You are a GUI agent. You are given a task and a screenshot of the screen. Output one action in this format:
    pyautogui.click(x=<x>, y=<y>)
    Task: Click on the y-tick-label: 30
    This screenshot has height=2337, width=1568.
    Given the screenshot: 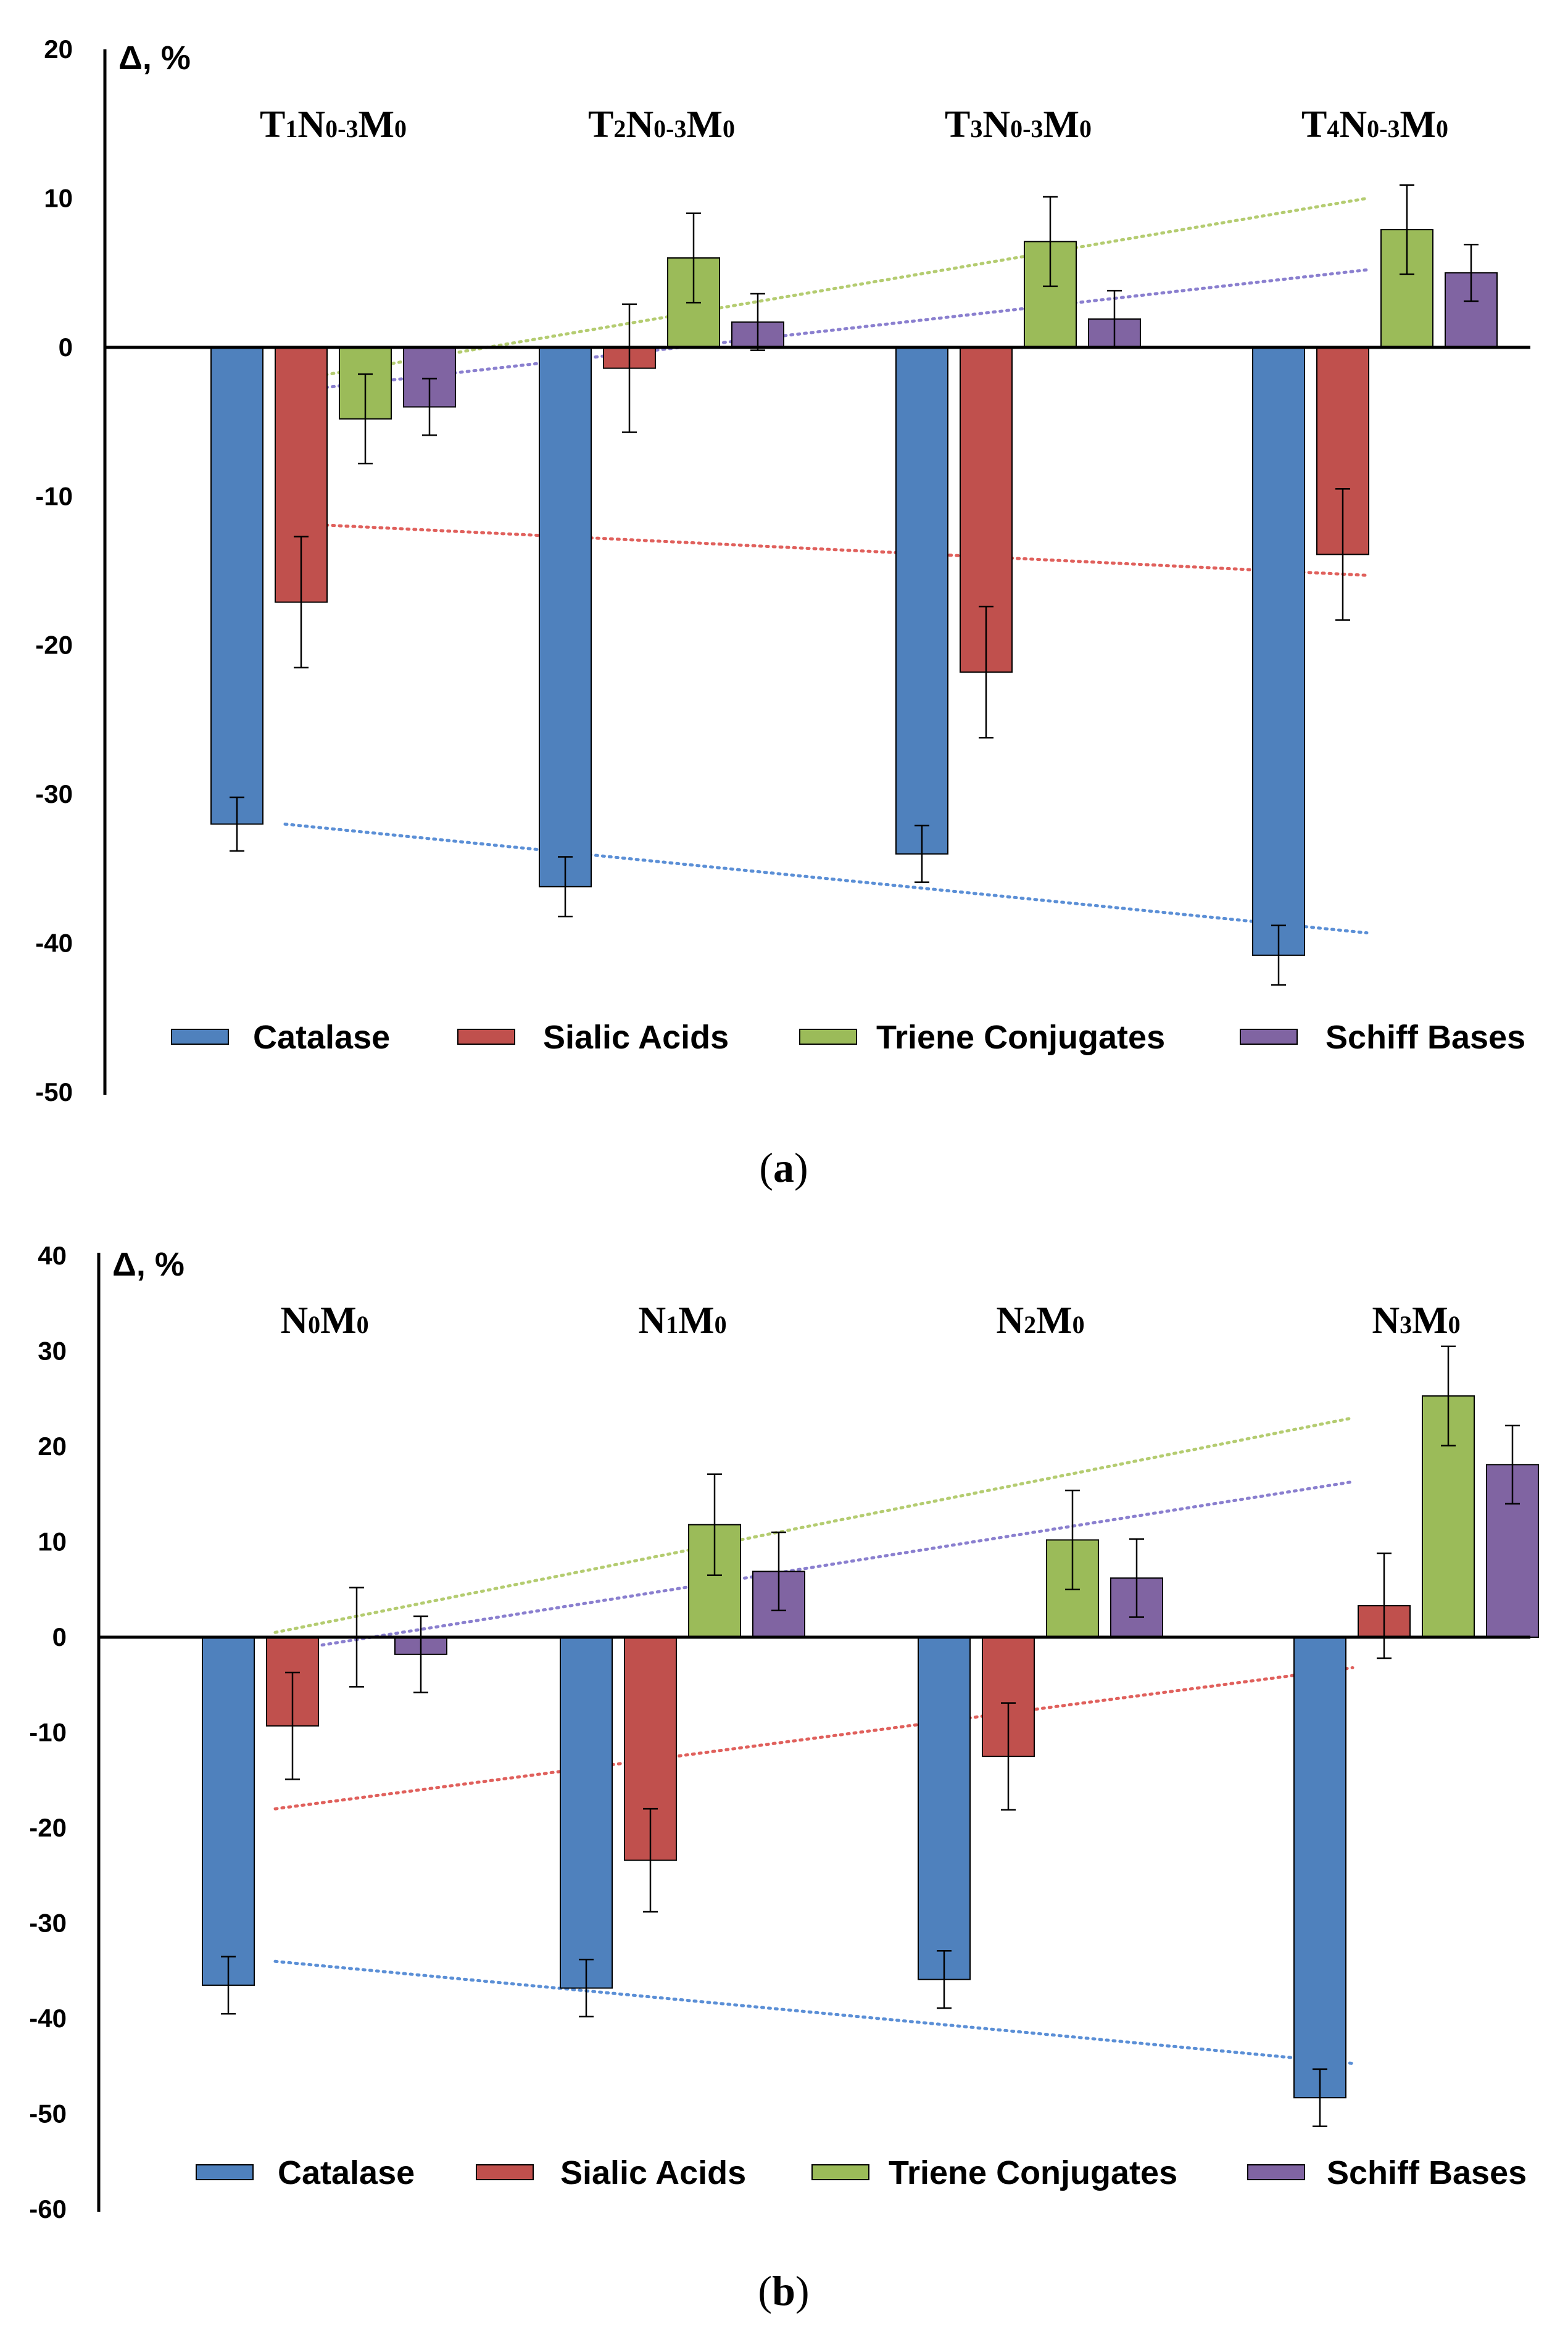 What is the action you would take?
    pyautogui.click(x=52, y=1351)
    